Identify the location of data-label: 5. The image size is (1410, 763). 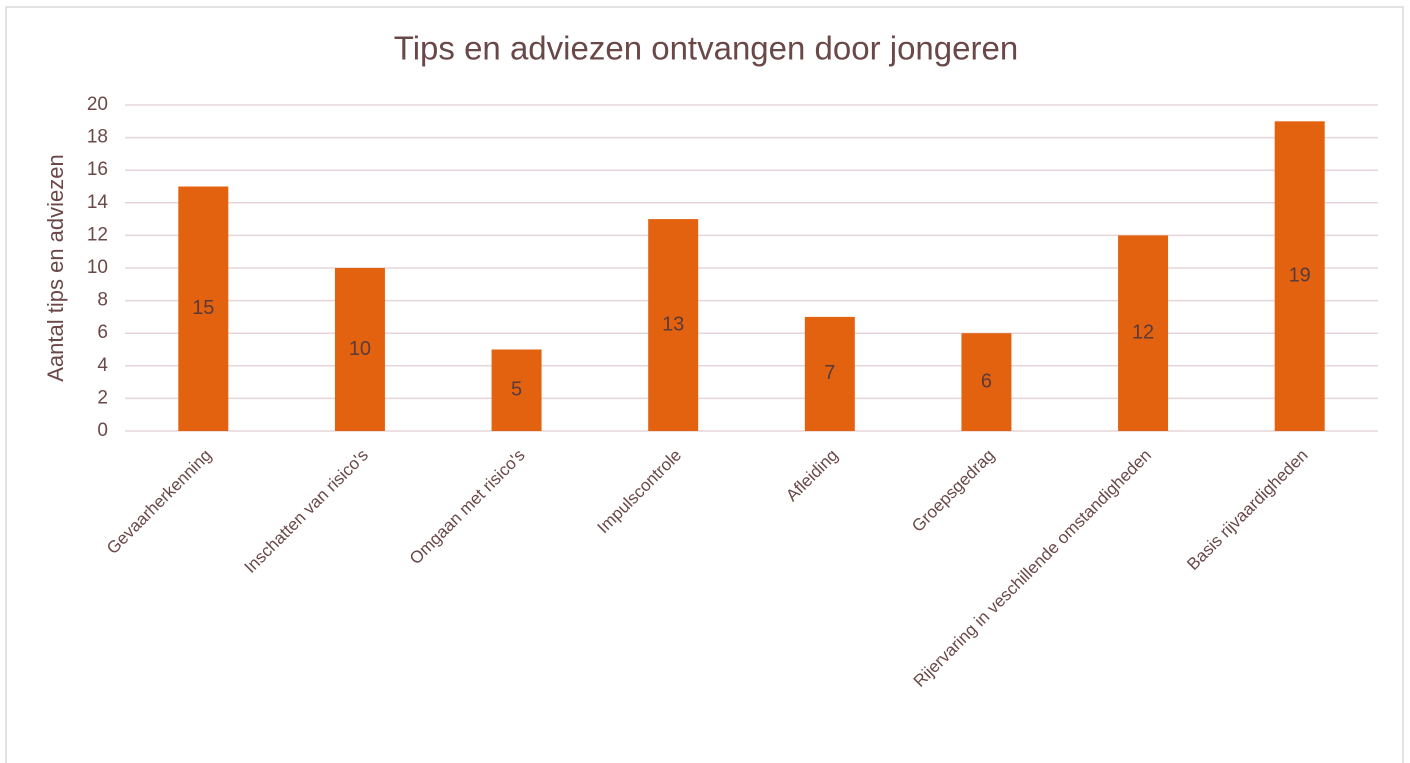
(516, 390).